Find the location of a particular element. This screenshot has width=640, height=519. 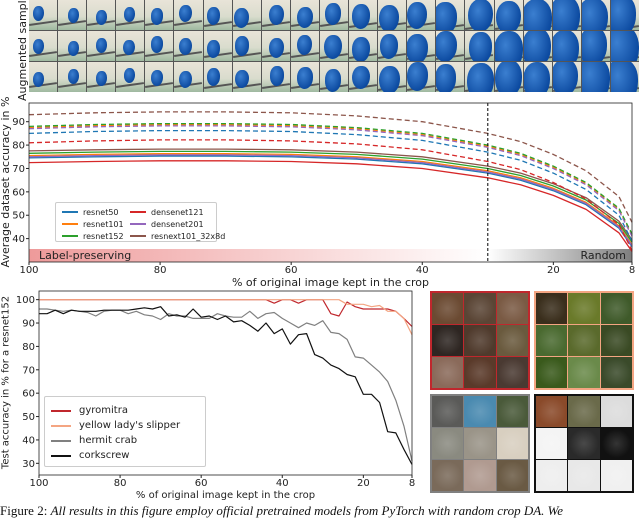

image-grid-yellow-lady-s-slipper is located at coordinates (584, 340).